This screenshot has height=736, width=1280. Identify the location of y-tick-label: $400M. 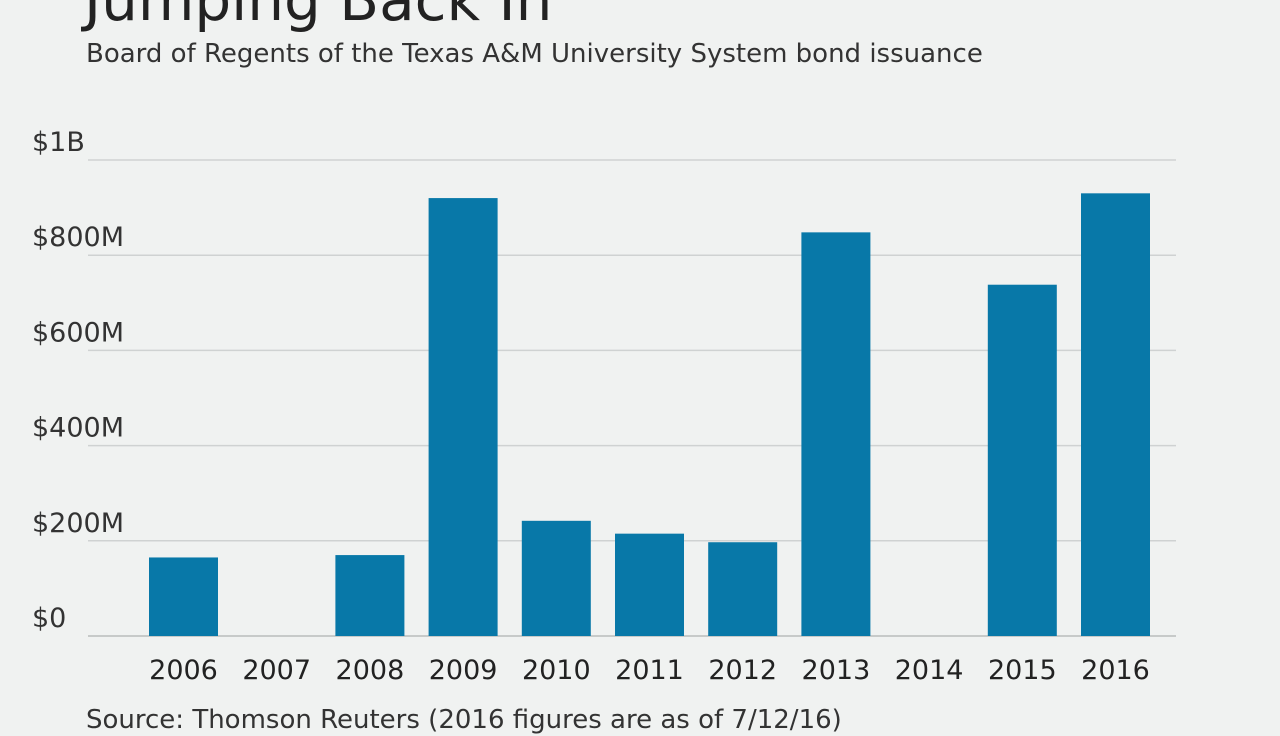
(78, 428).